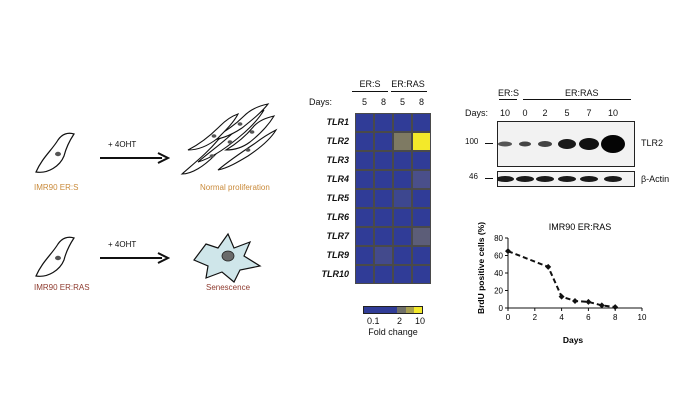 The width and height of the screenshot is (700, 420). I want to click on blot-band-tlr2: TLR2, so click(652, 143).